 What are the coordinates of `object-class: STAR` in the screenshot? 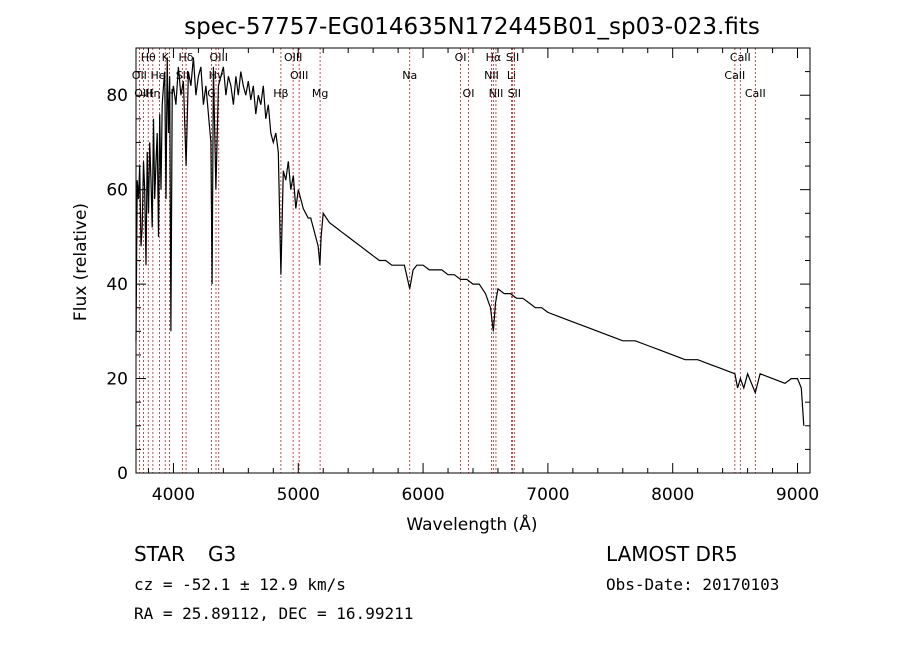 It's located at (159, 554).